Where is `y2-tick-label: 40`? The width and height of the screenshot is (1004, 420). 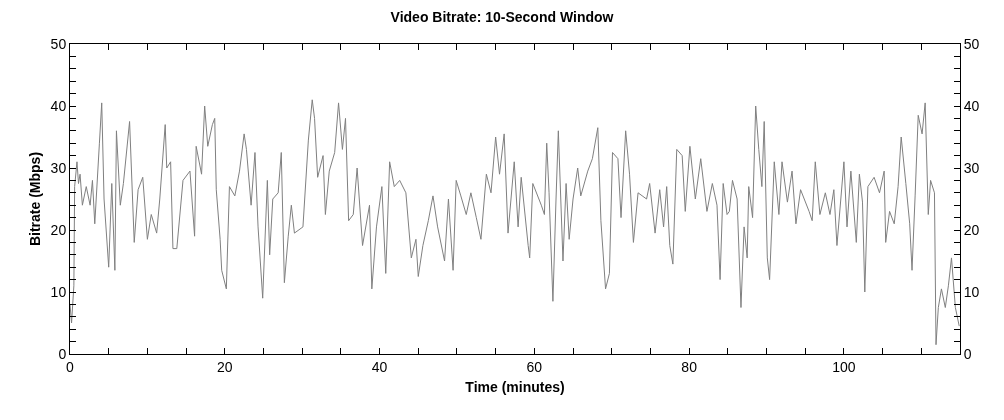
y2-tick-label: 40 is located at coordinates (971, 105).